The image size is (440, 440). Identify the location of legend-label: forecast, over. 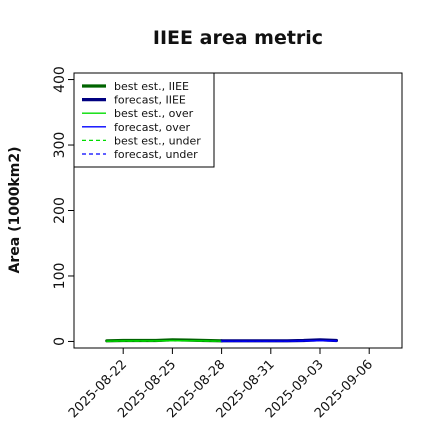
(152, 127).